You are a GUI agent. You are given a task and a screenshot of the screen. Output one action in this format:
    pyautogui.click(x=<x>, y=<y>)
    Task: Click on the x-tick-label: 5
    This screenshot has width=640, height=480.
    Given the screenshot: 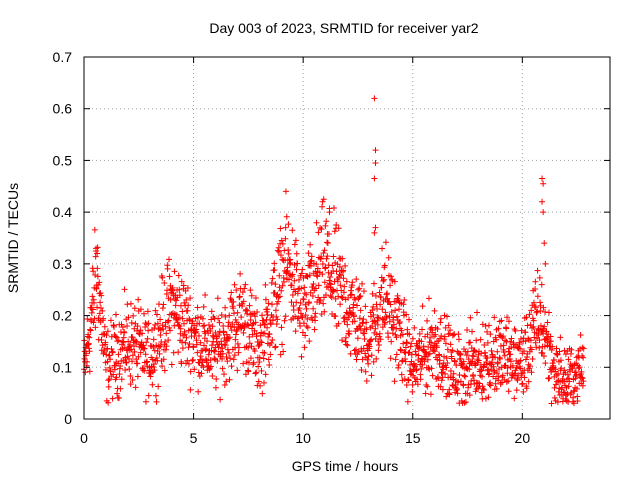 What is the action you would take?
    pyautogui.click(x=194, y=438)
    